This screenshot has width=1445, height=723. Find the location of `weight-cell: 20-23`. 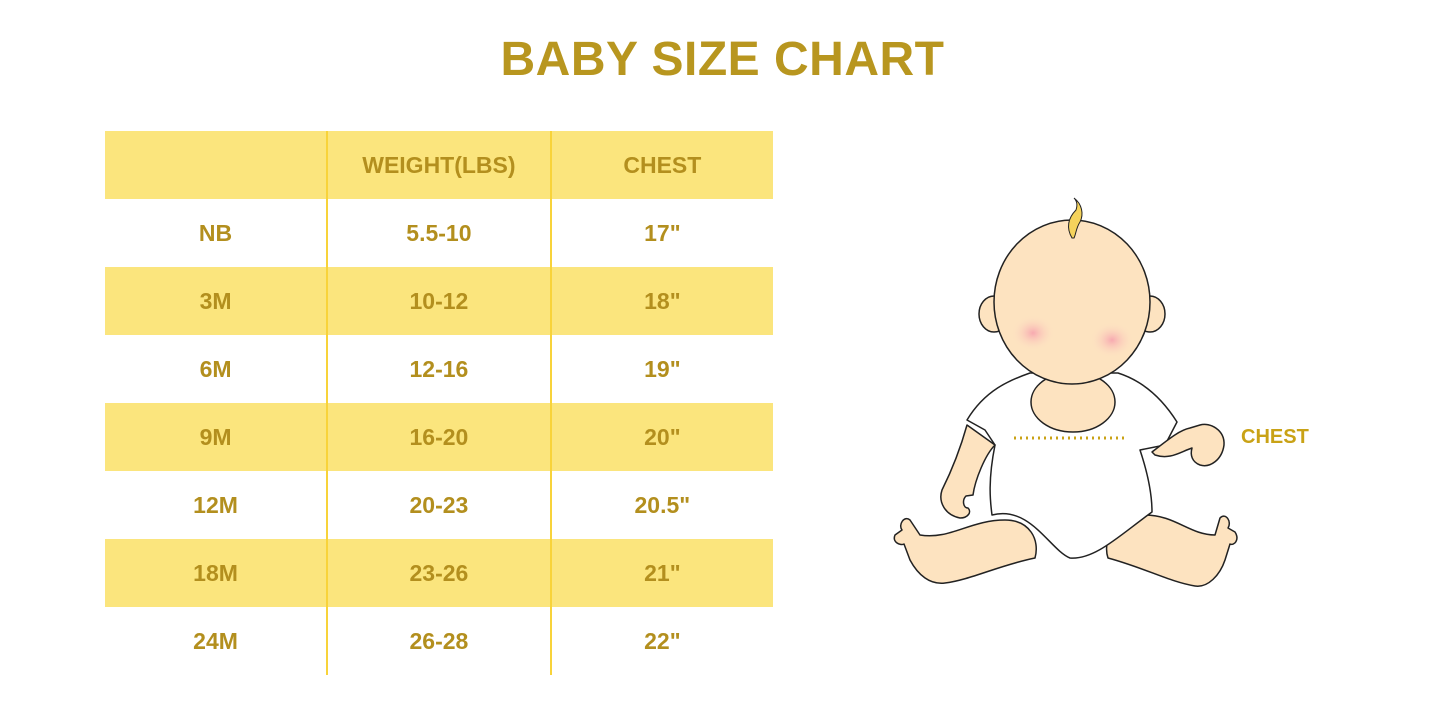

weight-cell: 20-23 is located at coordinates (438, 505).